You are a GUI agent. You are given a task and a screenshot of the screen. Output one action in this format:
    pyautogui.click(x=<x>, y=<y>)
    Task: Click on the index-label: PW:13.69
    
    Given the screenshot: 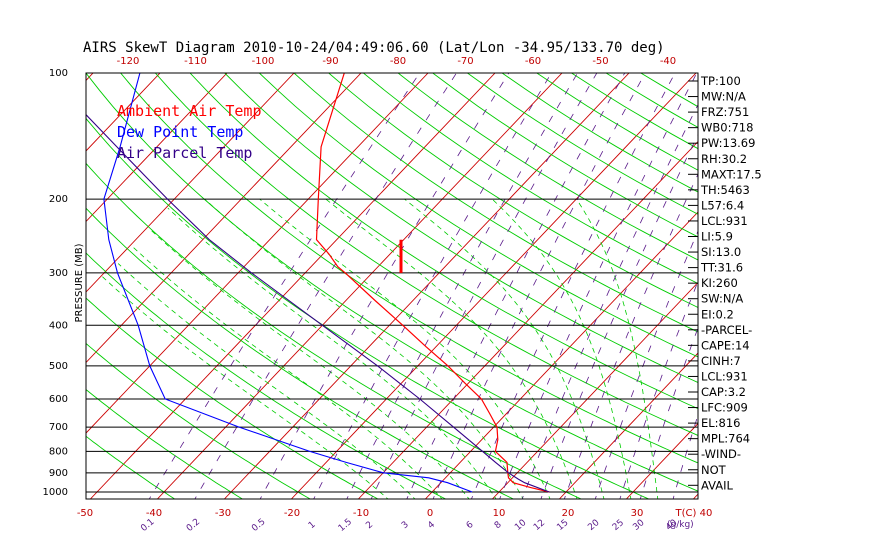 What is the action you would take?
    pyautogui.click(x=728, y=143)
    